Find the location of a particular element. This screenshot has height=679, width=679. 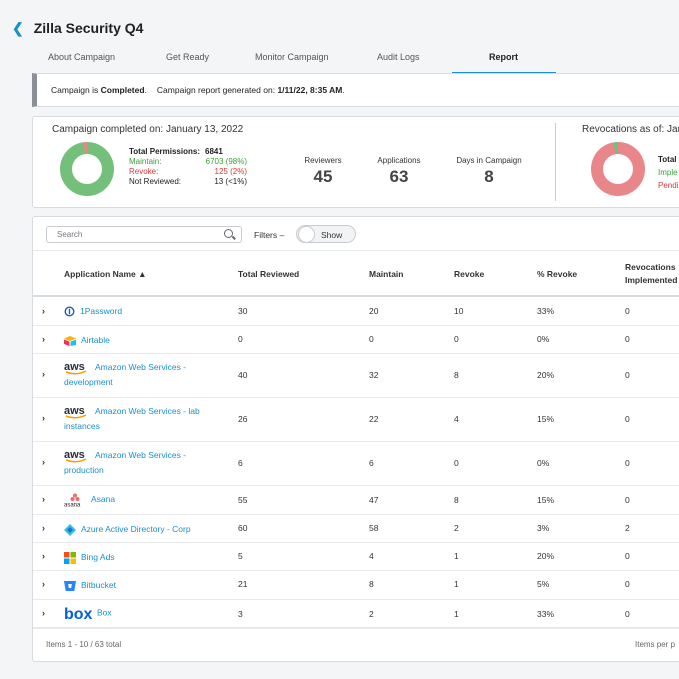

revoke-cell: 4 is located at coordinates (456, 419).